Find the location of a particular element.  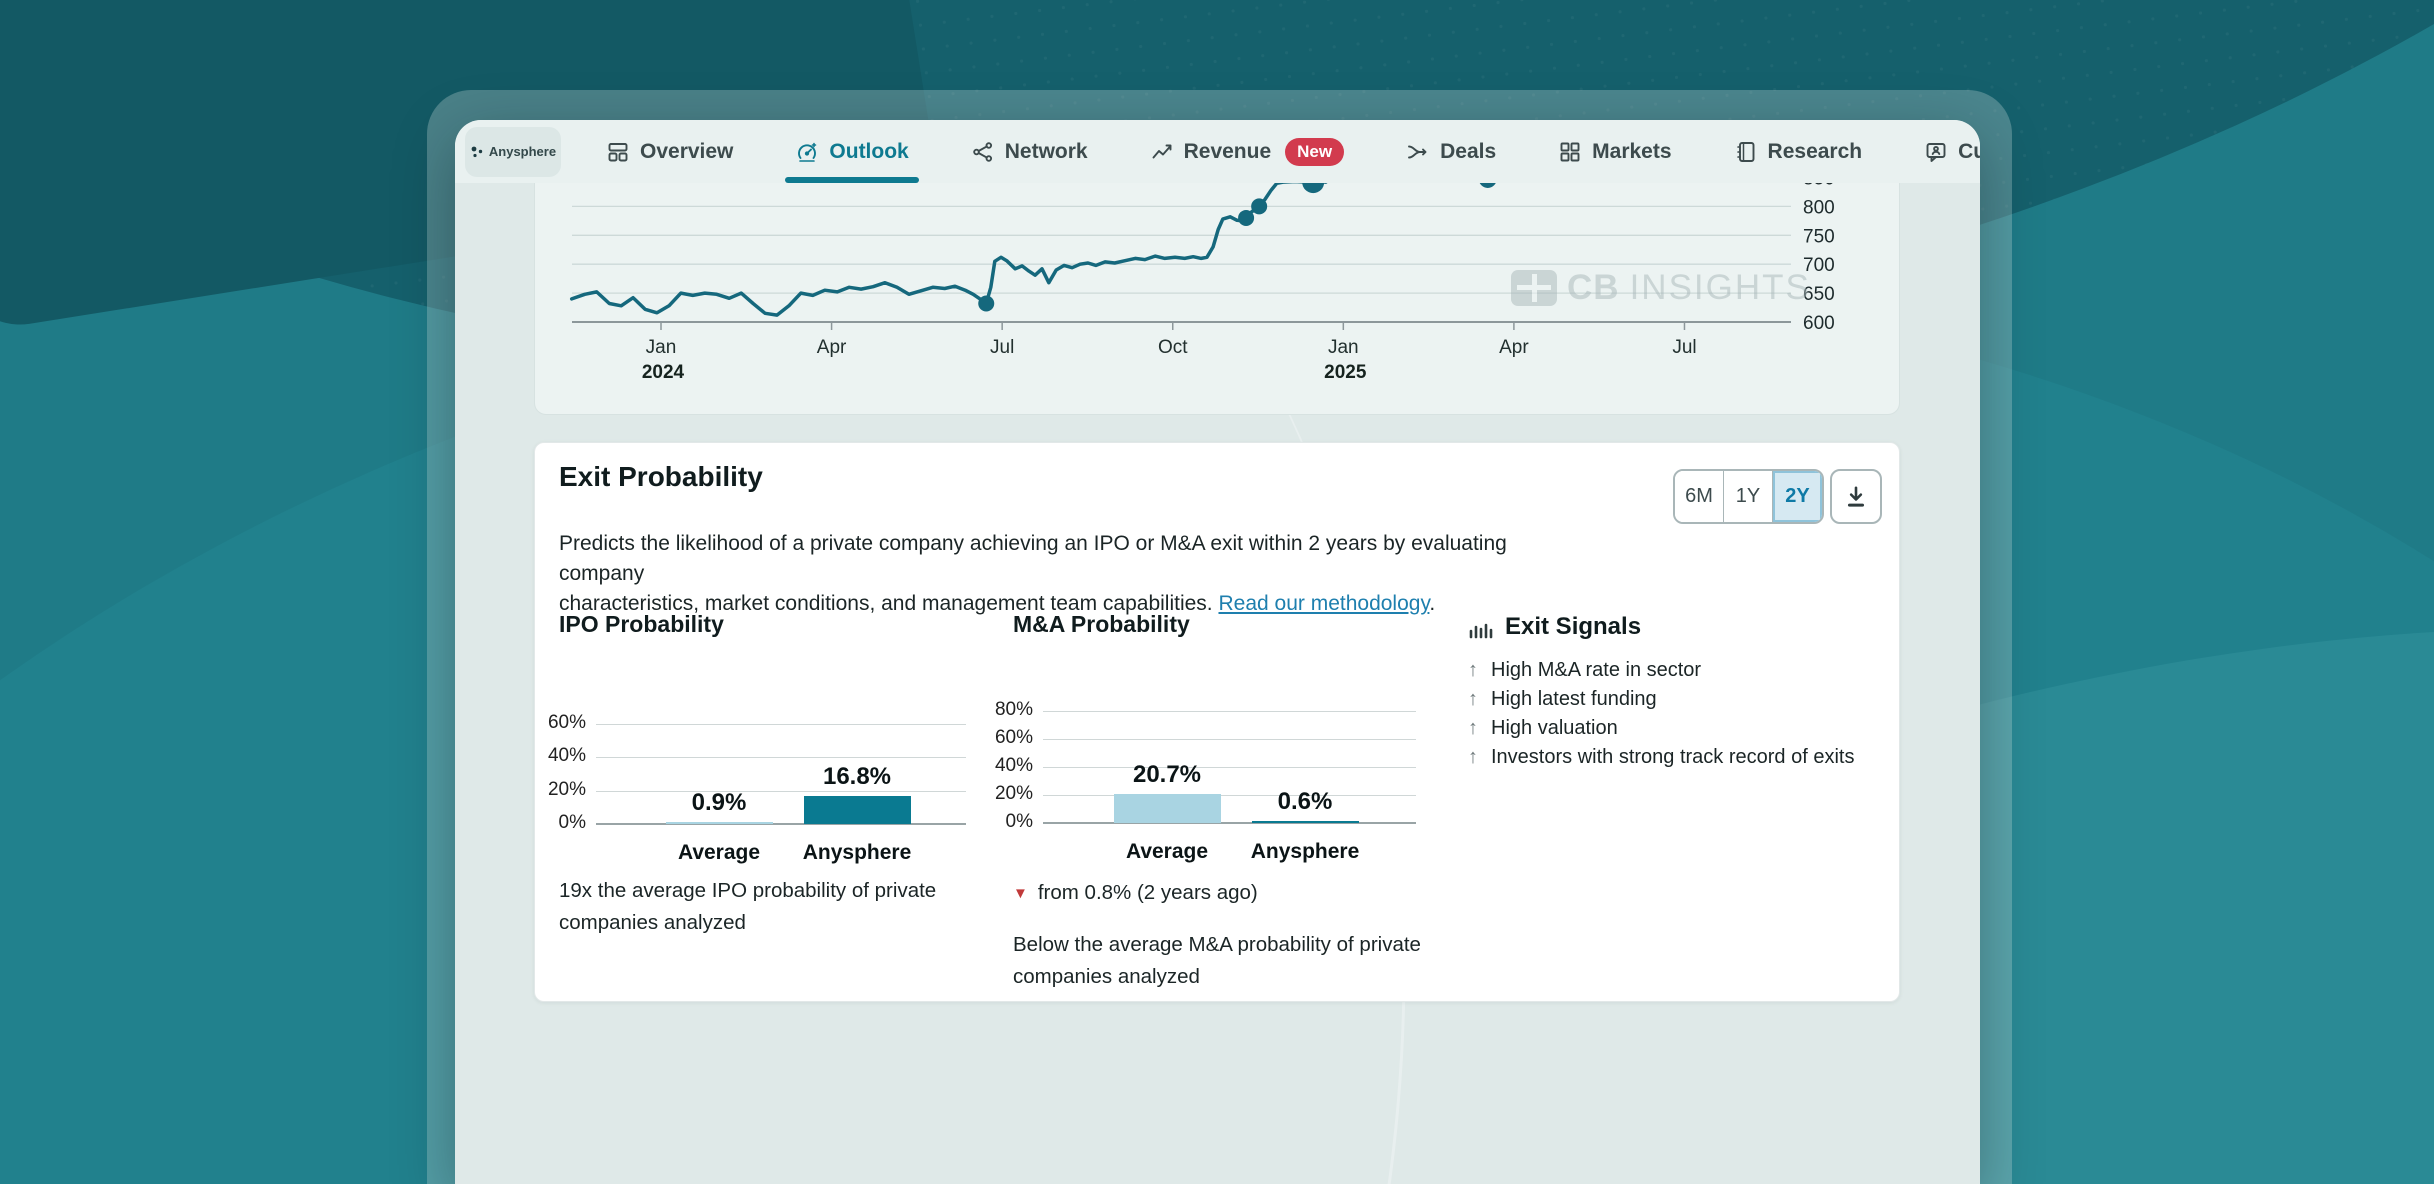

bar-value-label: 16.8% is located at coordinates (857, 776).